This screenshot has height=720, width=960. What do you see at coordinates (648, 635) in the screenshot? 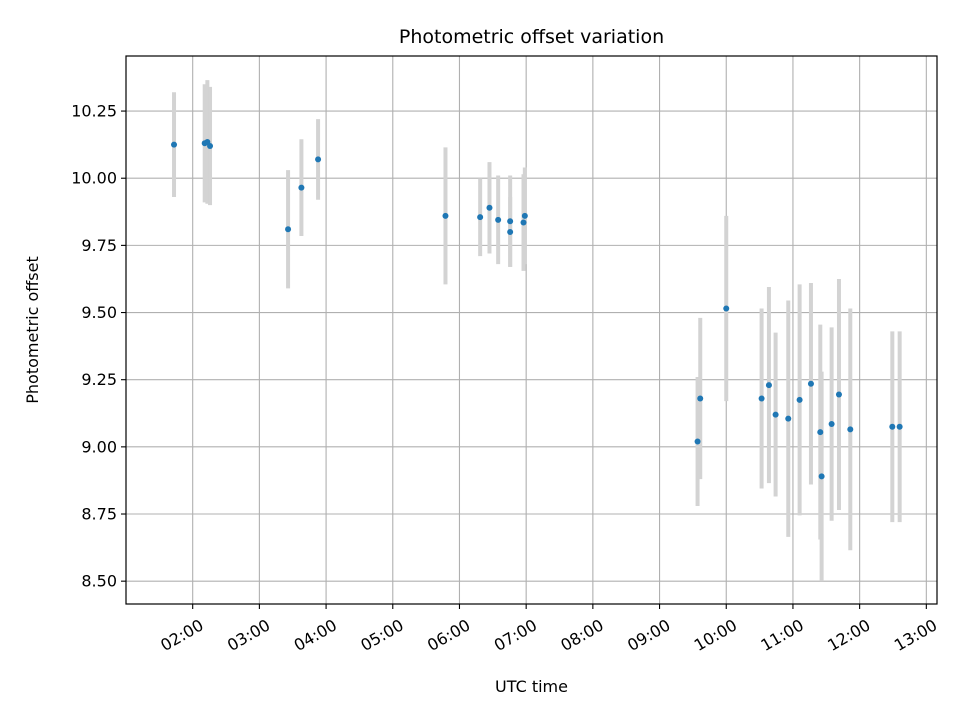
I see `x-tick-label: 09:00` at bounding box center [648, 635].